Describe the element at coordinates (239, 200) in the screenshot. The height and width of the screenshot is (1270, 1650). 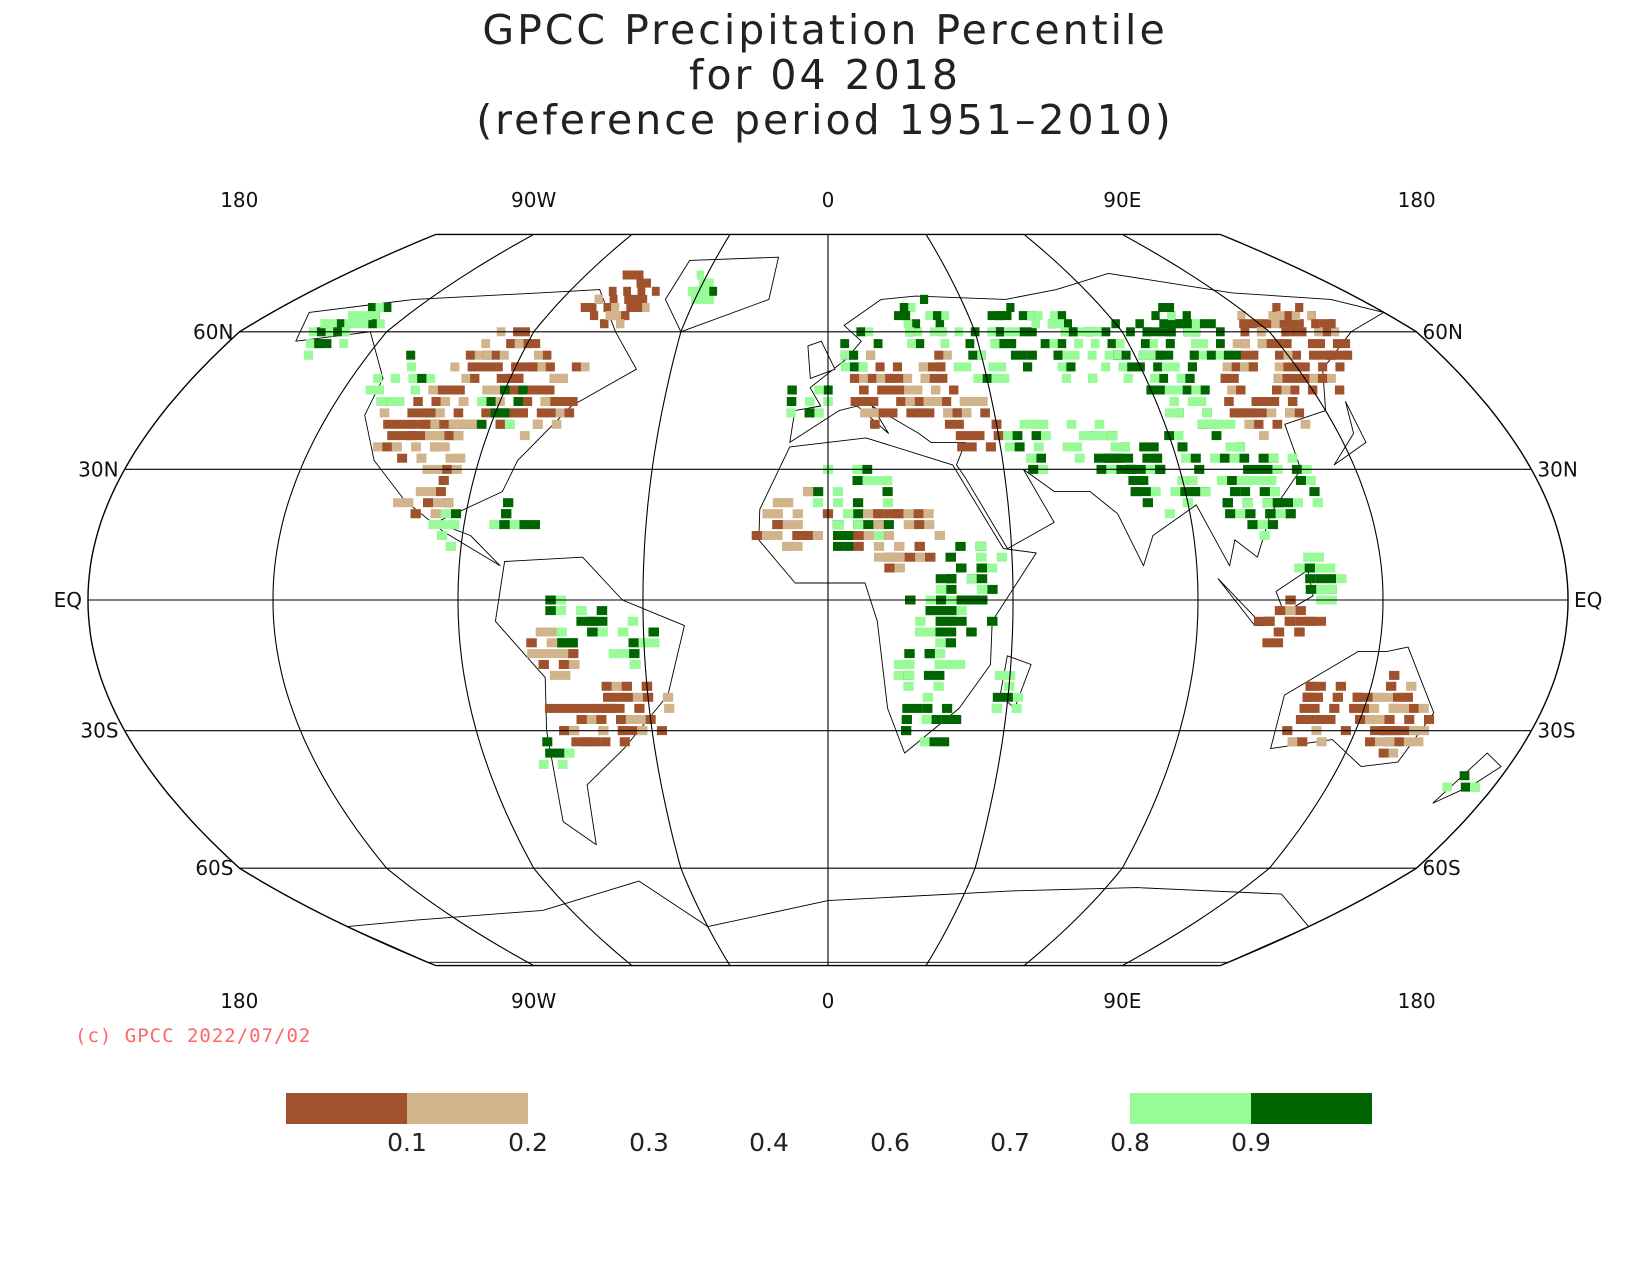
I see `lon-label-top: 180` at that location.